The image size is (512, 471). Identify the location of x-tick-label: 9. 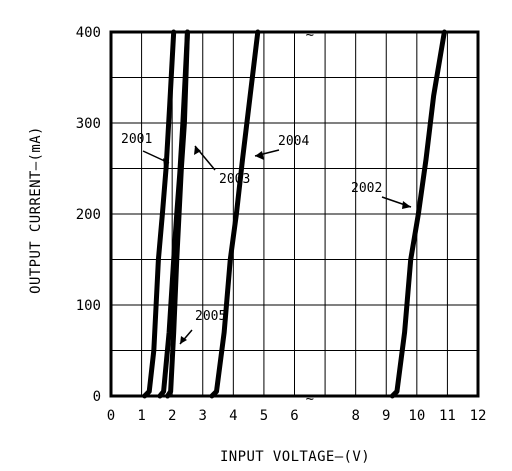
(386, 416).